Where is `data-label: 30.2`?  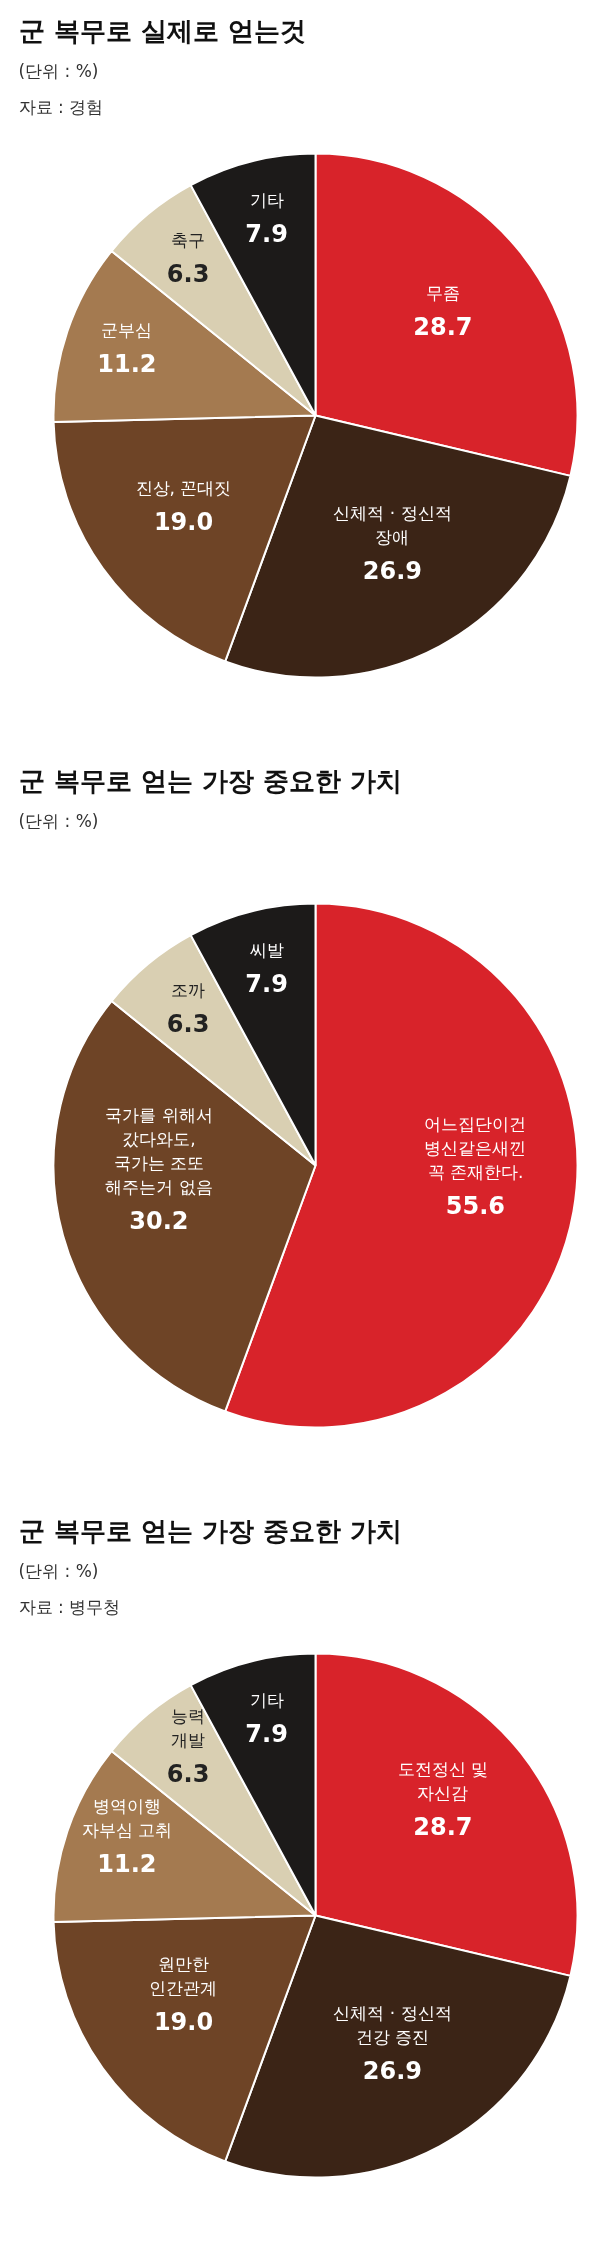
data-label: 30.2 is located at coordinates (159, 1220).